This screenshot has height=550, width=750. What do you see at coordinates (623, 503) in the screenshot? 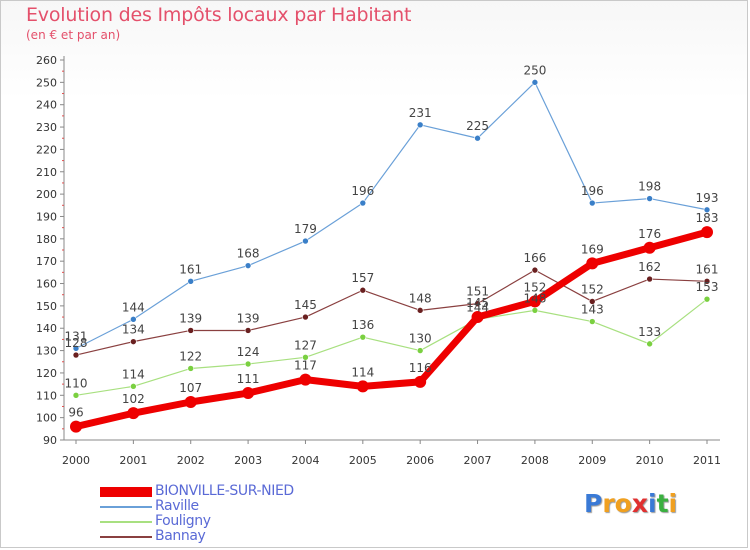
I see `logo-letter: o` at bounding box center [623, 503].